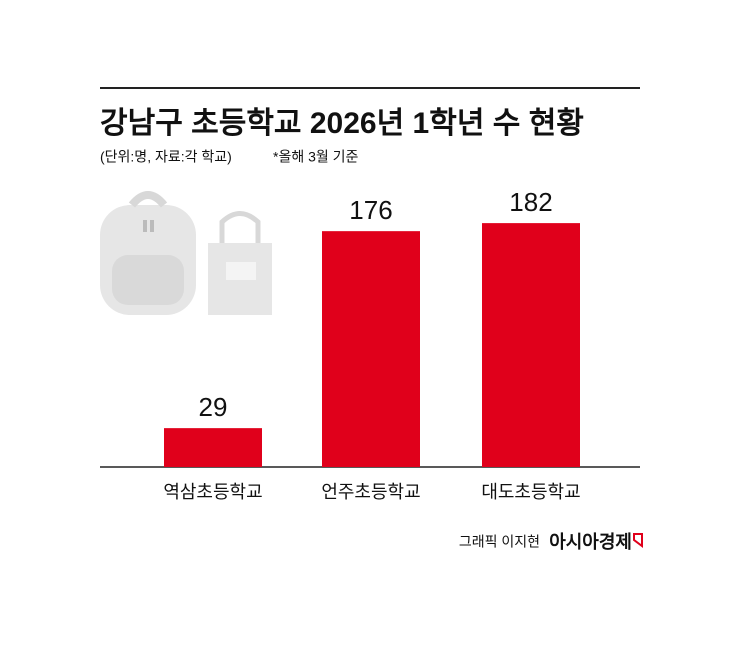 Image resolution: width=745 pixels, height=650 pixels. Describe the element at coordinates (638, 540) in the screenshot. I see `logo-mark` at that location.